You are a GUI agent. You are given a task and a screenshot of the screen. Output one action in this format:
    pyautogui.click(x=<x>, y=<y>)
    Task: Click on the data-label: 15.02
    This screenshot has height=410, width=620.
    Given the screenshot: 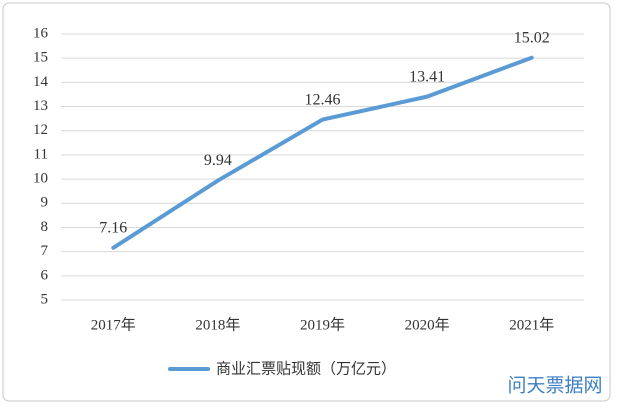 What is the action you would take?
    pyautogui.click(x=532, y=37)
    